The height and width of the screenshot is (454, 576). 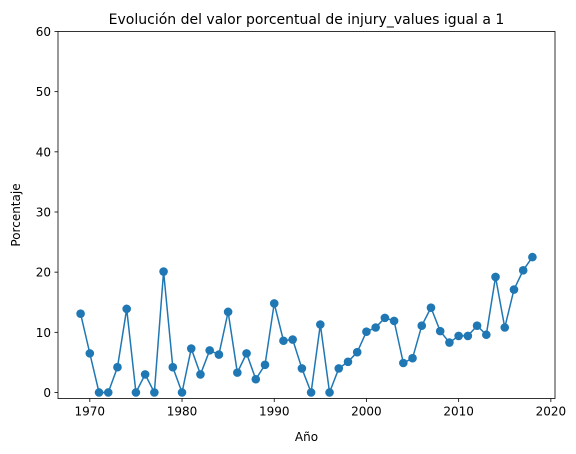 I want to click on x-tick-label: 1980, so click(x=182, y=412).